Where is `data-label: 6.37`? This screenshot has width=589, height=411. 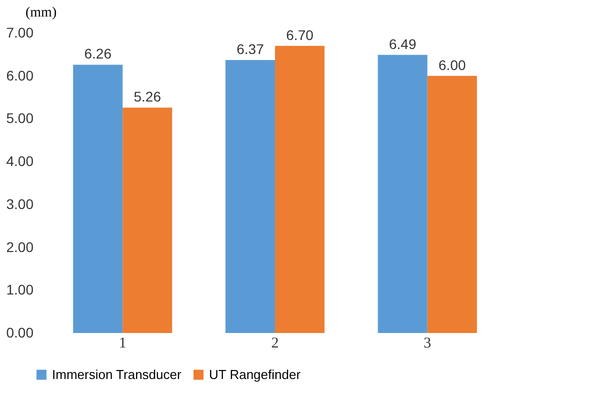 data-label: 6.37 is located at coordinates (250, 49).